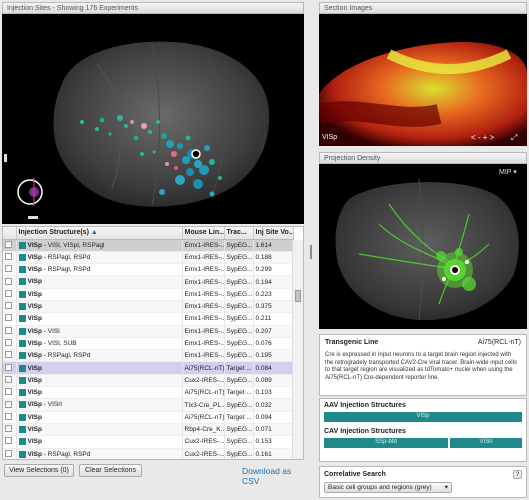  I want to click on table-row: VISp Ai75(RCL-nT) Target ... 0.084, so click(148, 368).